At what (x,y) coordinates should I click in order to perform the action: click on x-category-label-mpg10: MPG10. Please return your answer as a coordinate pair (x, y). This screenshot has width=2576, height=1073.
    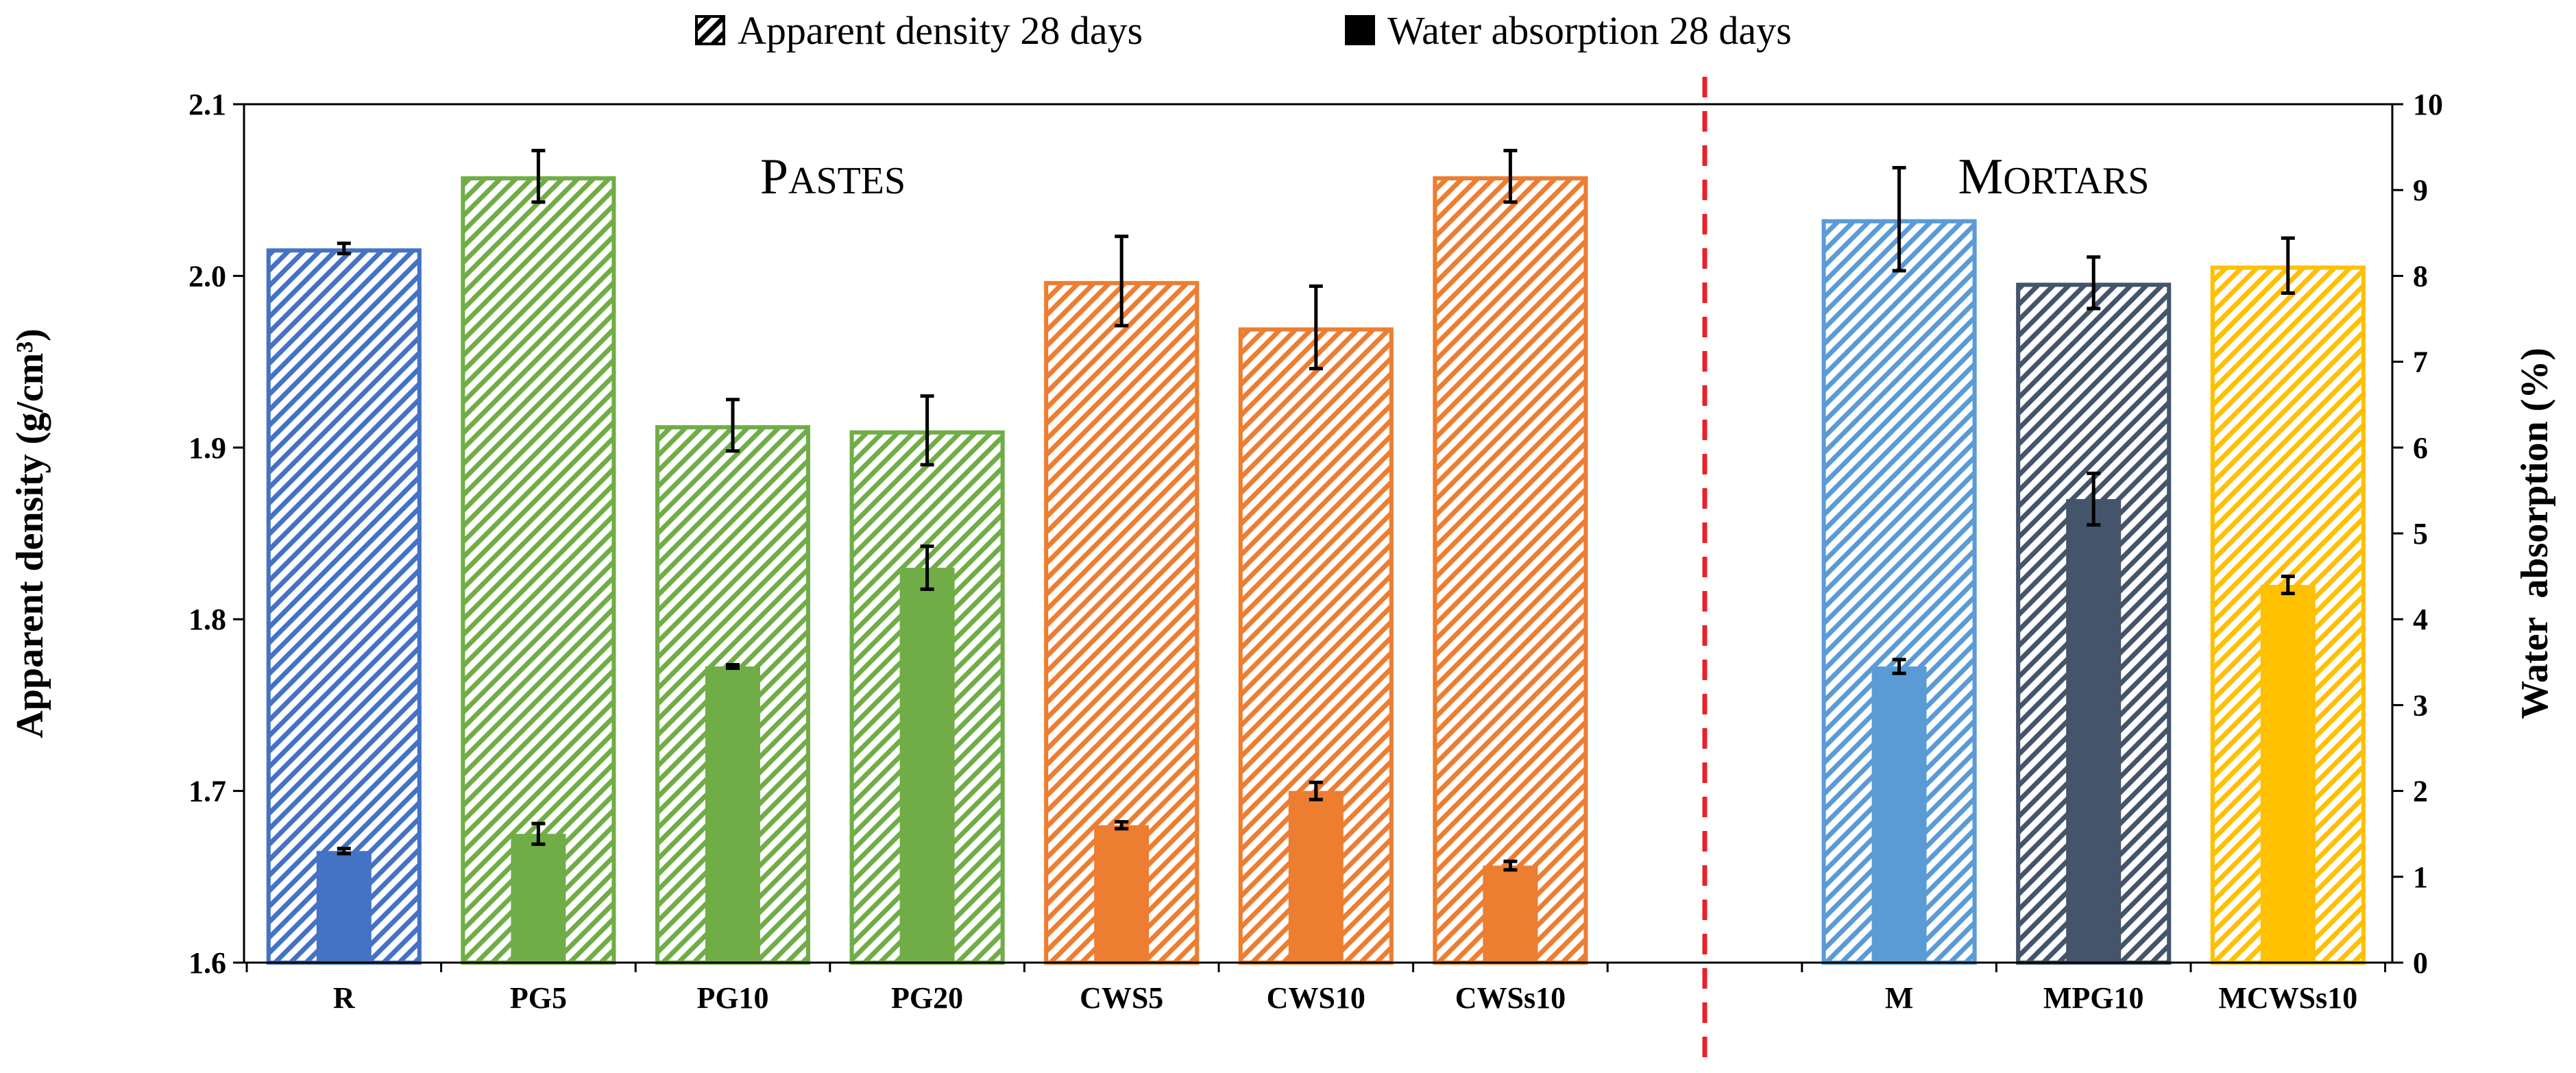
    Looking at the image, I should click on (2093, 998).